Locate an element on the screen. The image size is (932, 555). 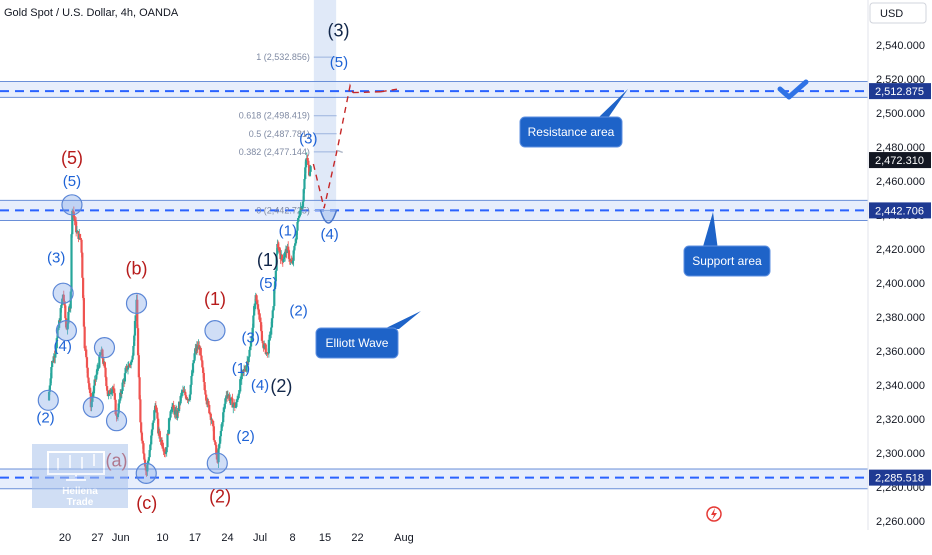
elliott-callout-text: Elliott Wave is located at coordinates (357, 343).